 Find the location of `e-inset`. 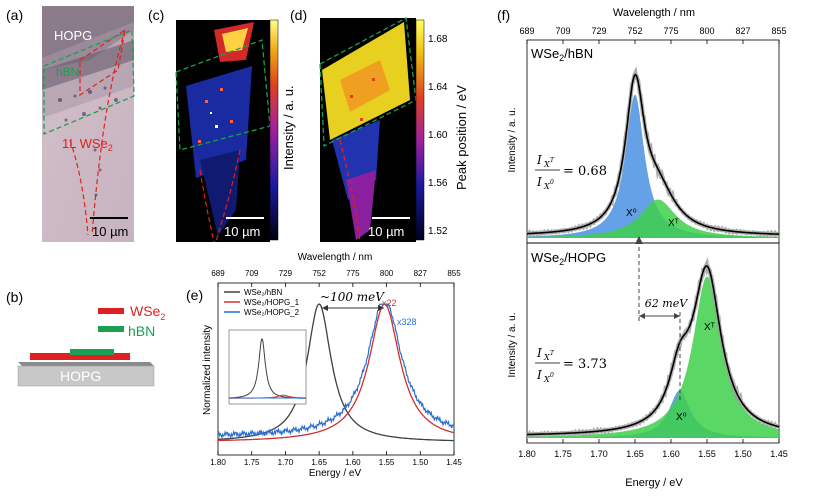

e-inset is located at coordinates (267, 367).